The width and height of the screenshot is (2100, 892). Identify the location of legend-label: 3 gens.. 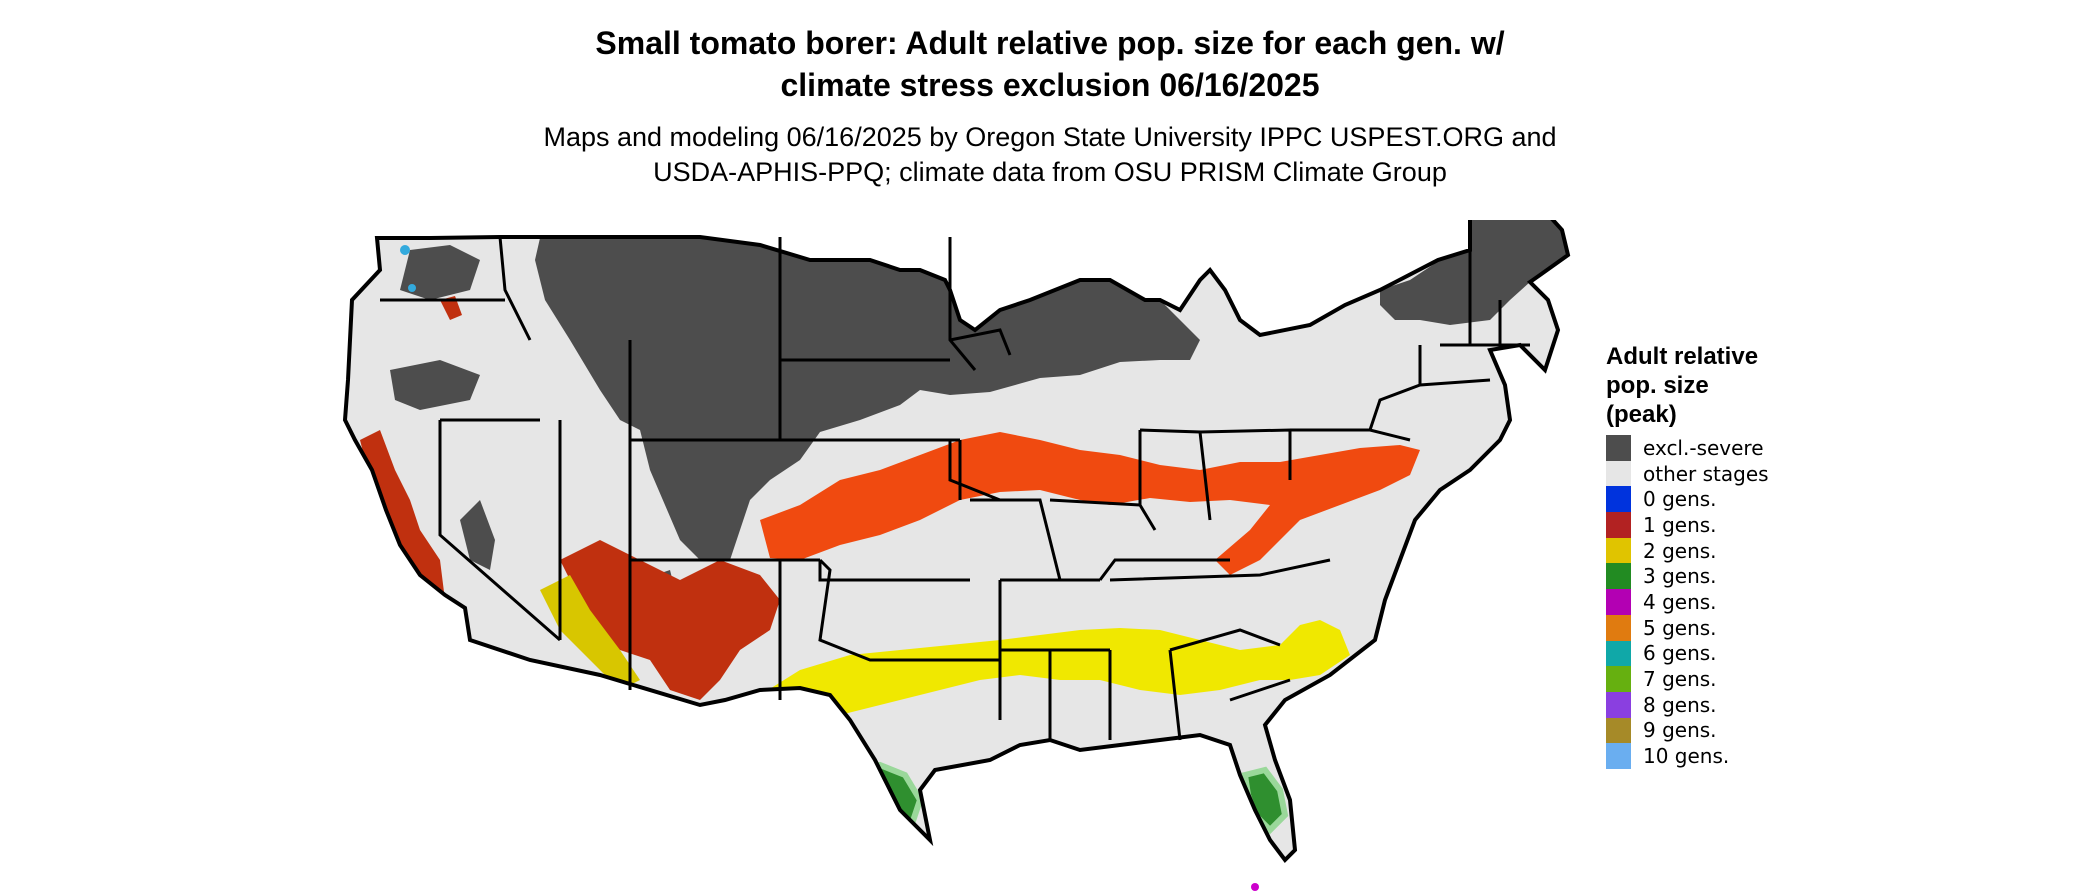
(1680, 576).